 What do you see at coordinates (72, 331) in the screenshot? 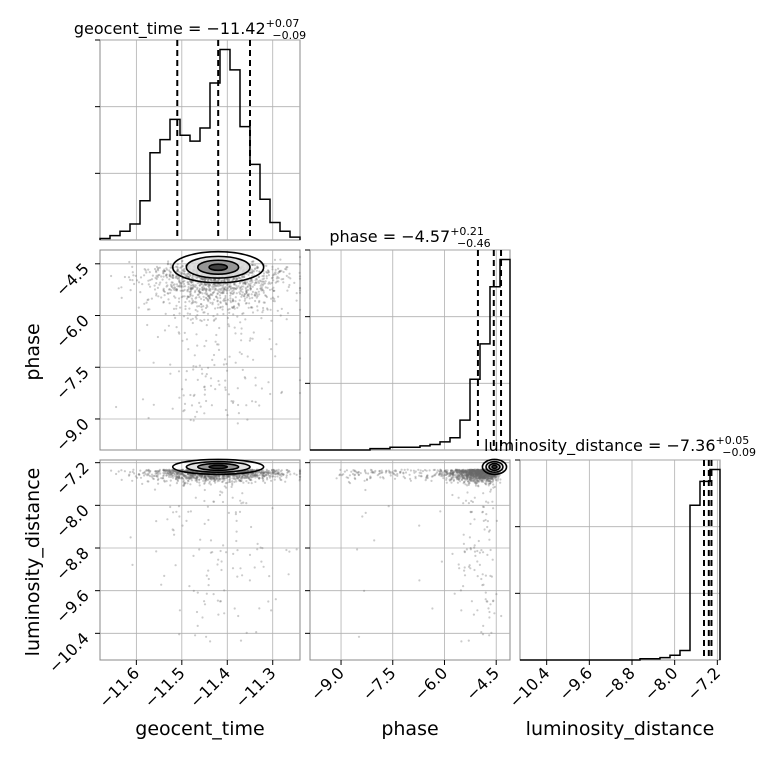
I see `ytick-label-phase-2: −6.0` at bounding box center [72, 331].